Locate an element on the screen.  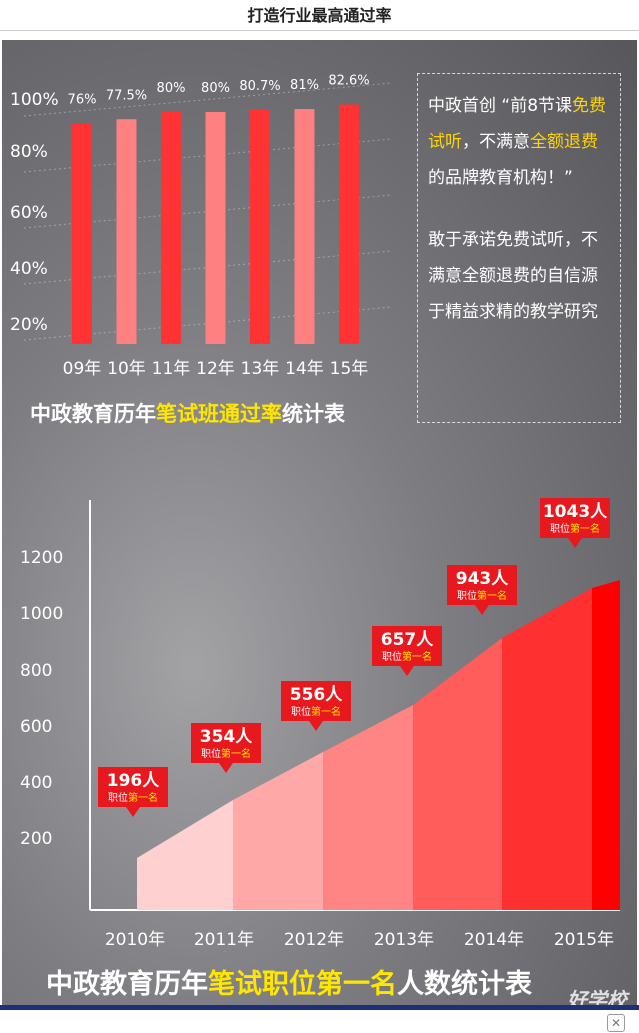
x-tick-label: 15年 is located at coordinates (349, 369).